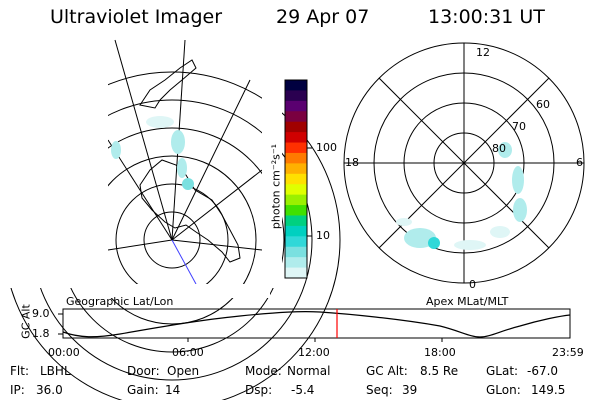 The image size is (600, 400). I want to click on right-map-caption: Apex MLat/MLT, so click(467, 301).